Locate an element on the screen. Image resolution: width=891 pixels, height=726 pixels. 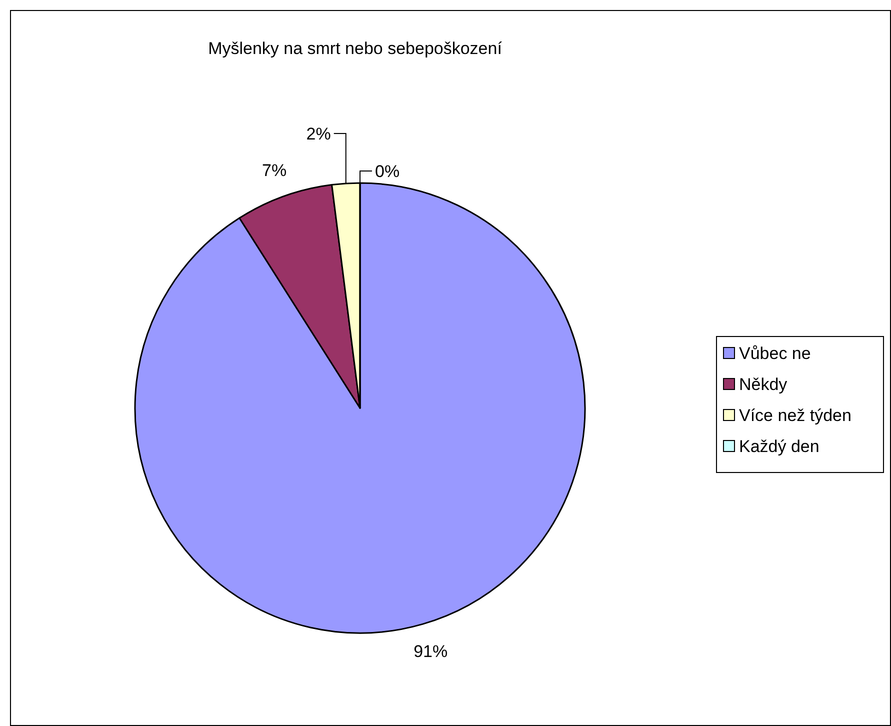
legend-label: Více než týden is located at coordinates (795, 415).